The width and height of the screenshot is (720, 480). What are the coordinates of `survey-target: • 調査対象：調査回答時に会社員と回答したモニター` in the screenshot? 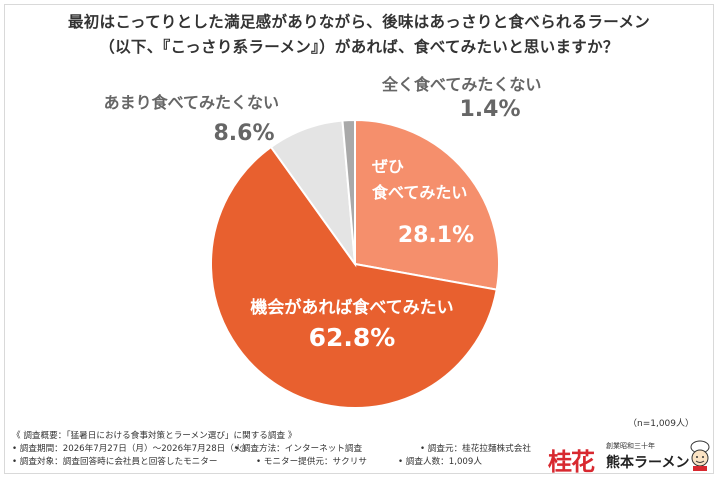 It's located at (115, 462).